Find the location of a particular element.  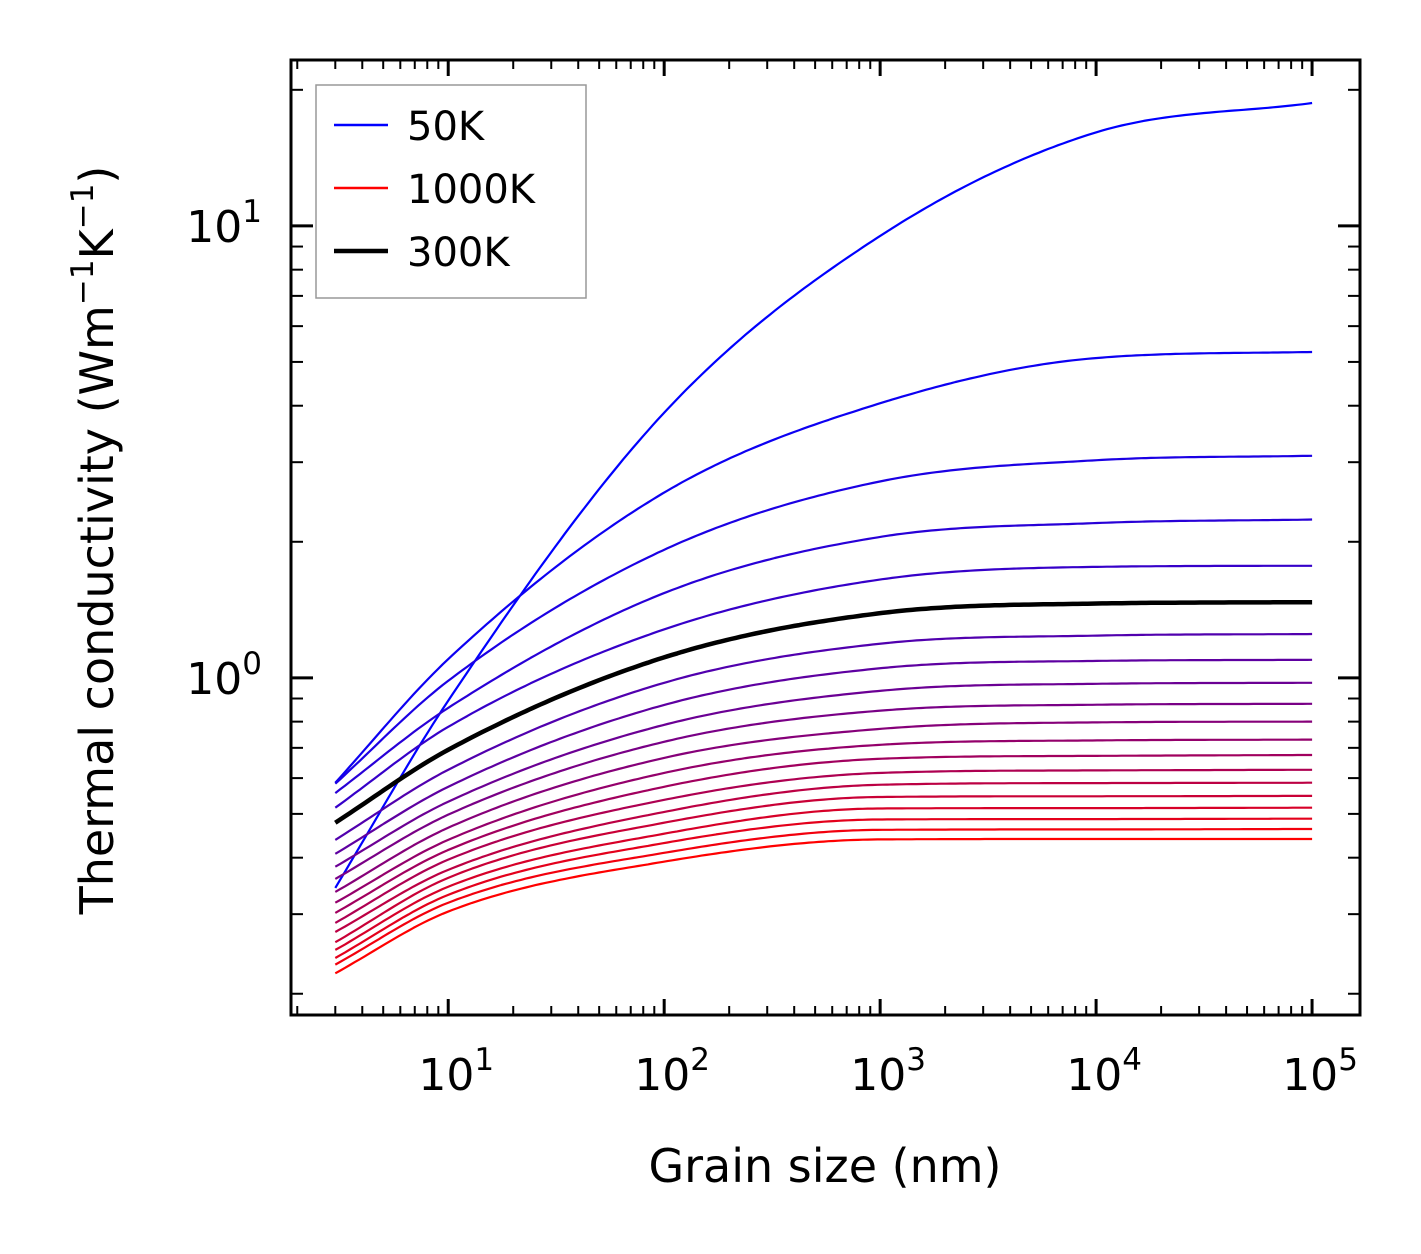

y-tick-label: 10¹ is located at coordinates (224, 223).